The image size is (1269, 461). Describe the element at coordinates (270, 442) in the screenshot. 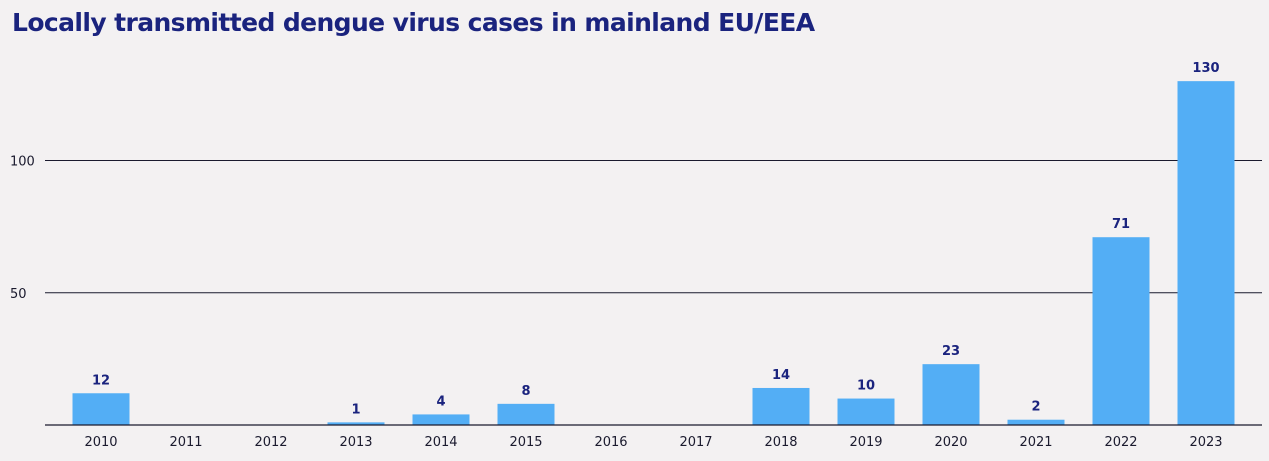

I see `x-tick-label-2012: 2012` at that location.